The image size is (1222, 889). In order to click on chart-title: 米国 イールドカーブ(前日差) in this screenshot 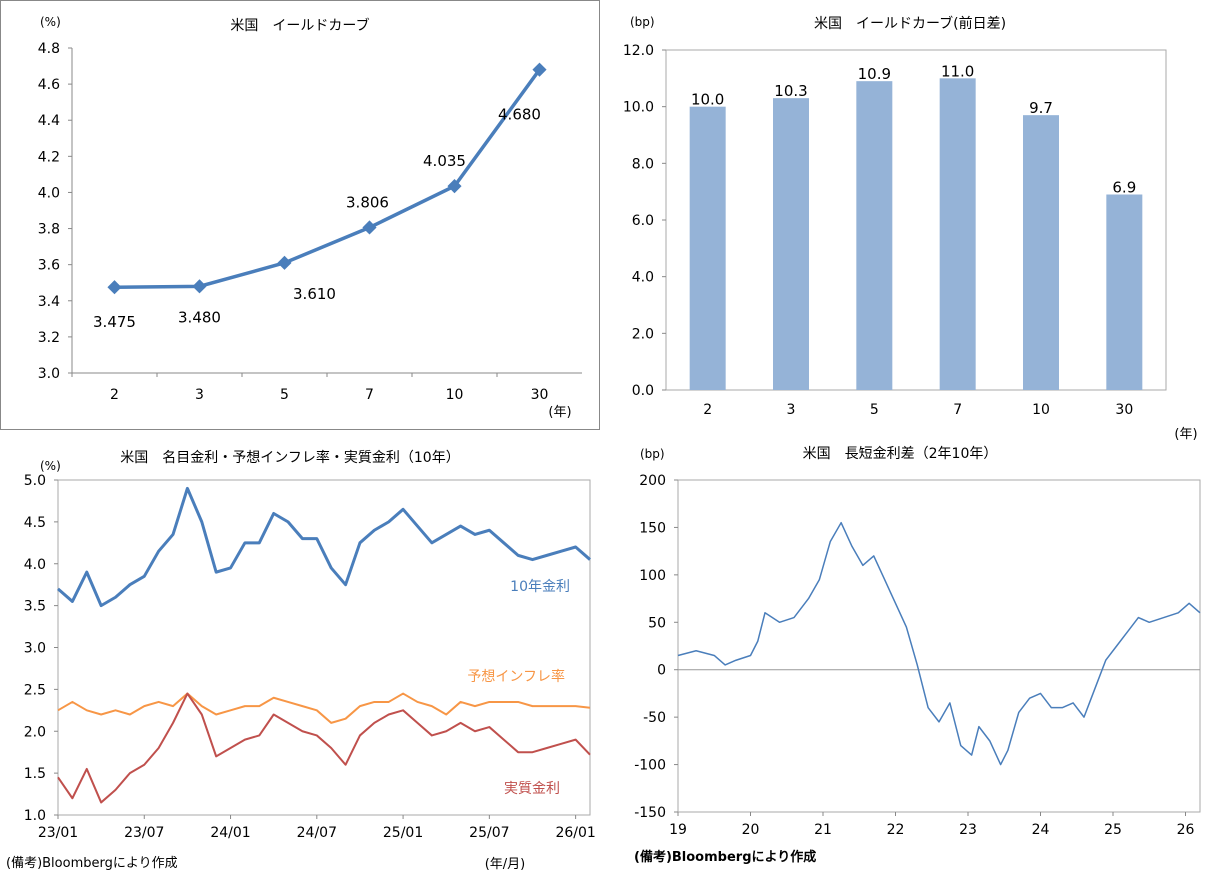, I will do `click(910, 23)`.